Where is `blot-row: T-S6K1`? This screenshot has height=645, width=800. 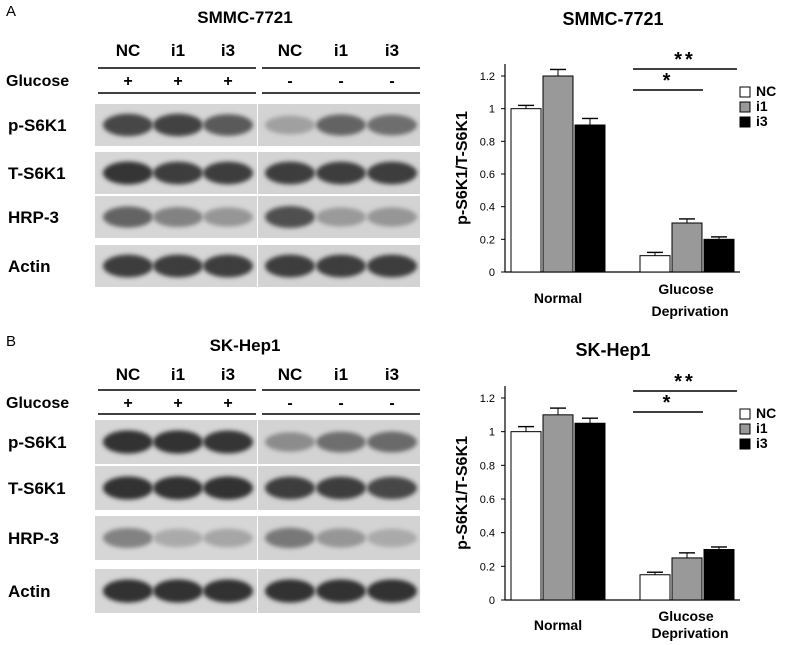 blot-row: T-S6K1 is located at coordinates (214, 488).